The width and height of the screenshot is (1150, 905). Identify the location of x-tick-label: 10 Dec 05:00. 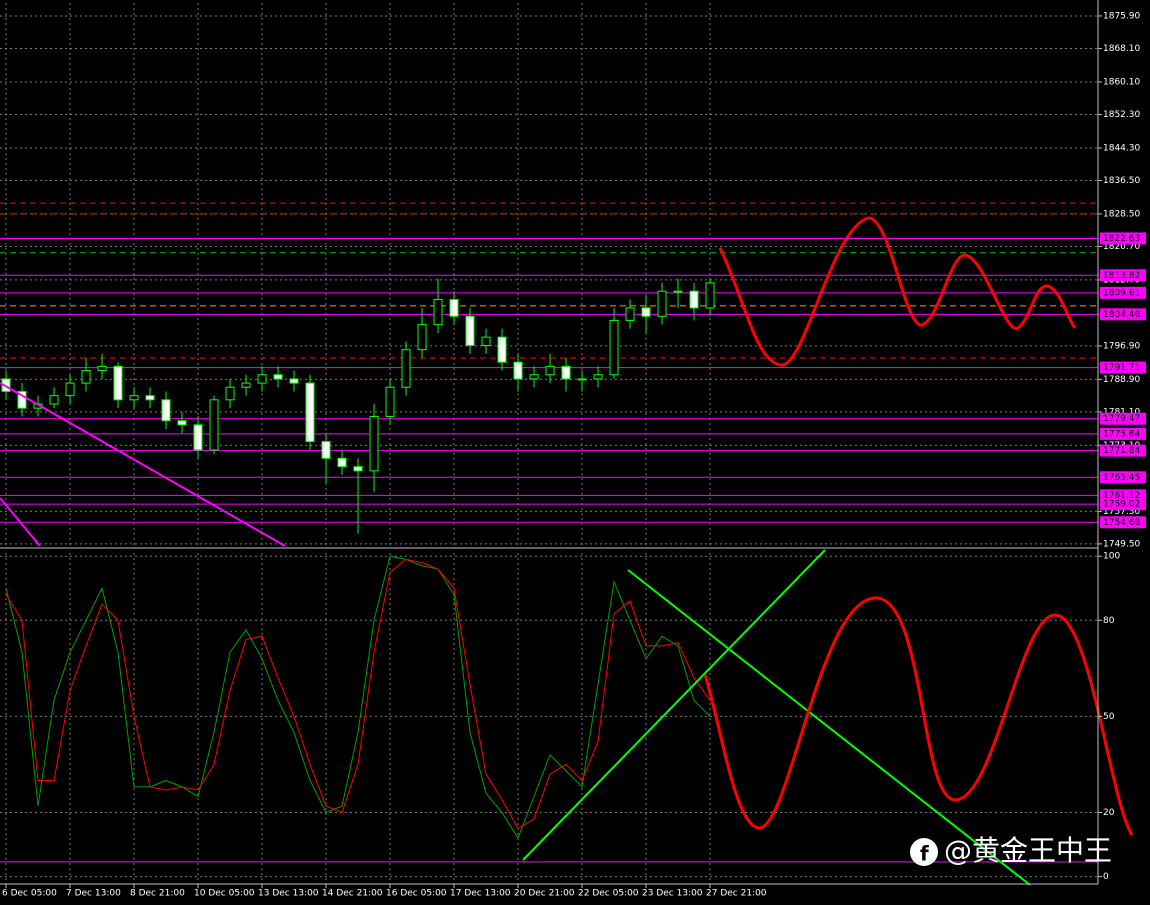
(224, 894).